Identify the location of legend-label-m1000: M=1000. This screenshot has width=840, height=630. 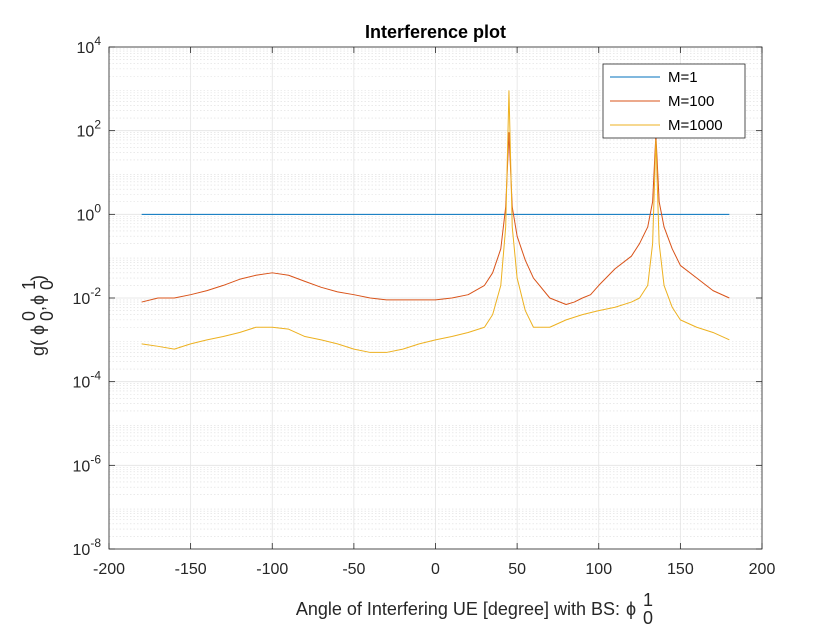
(695, 125).